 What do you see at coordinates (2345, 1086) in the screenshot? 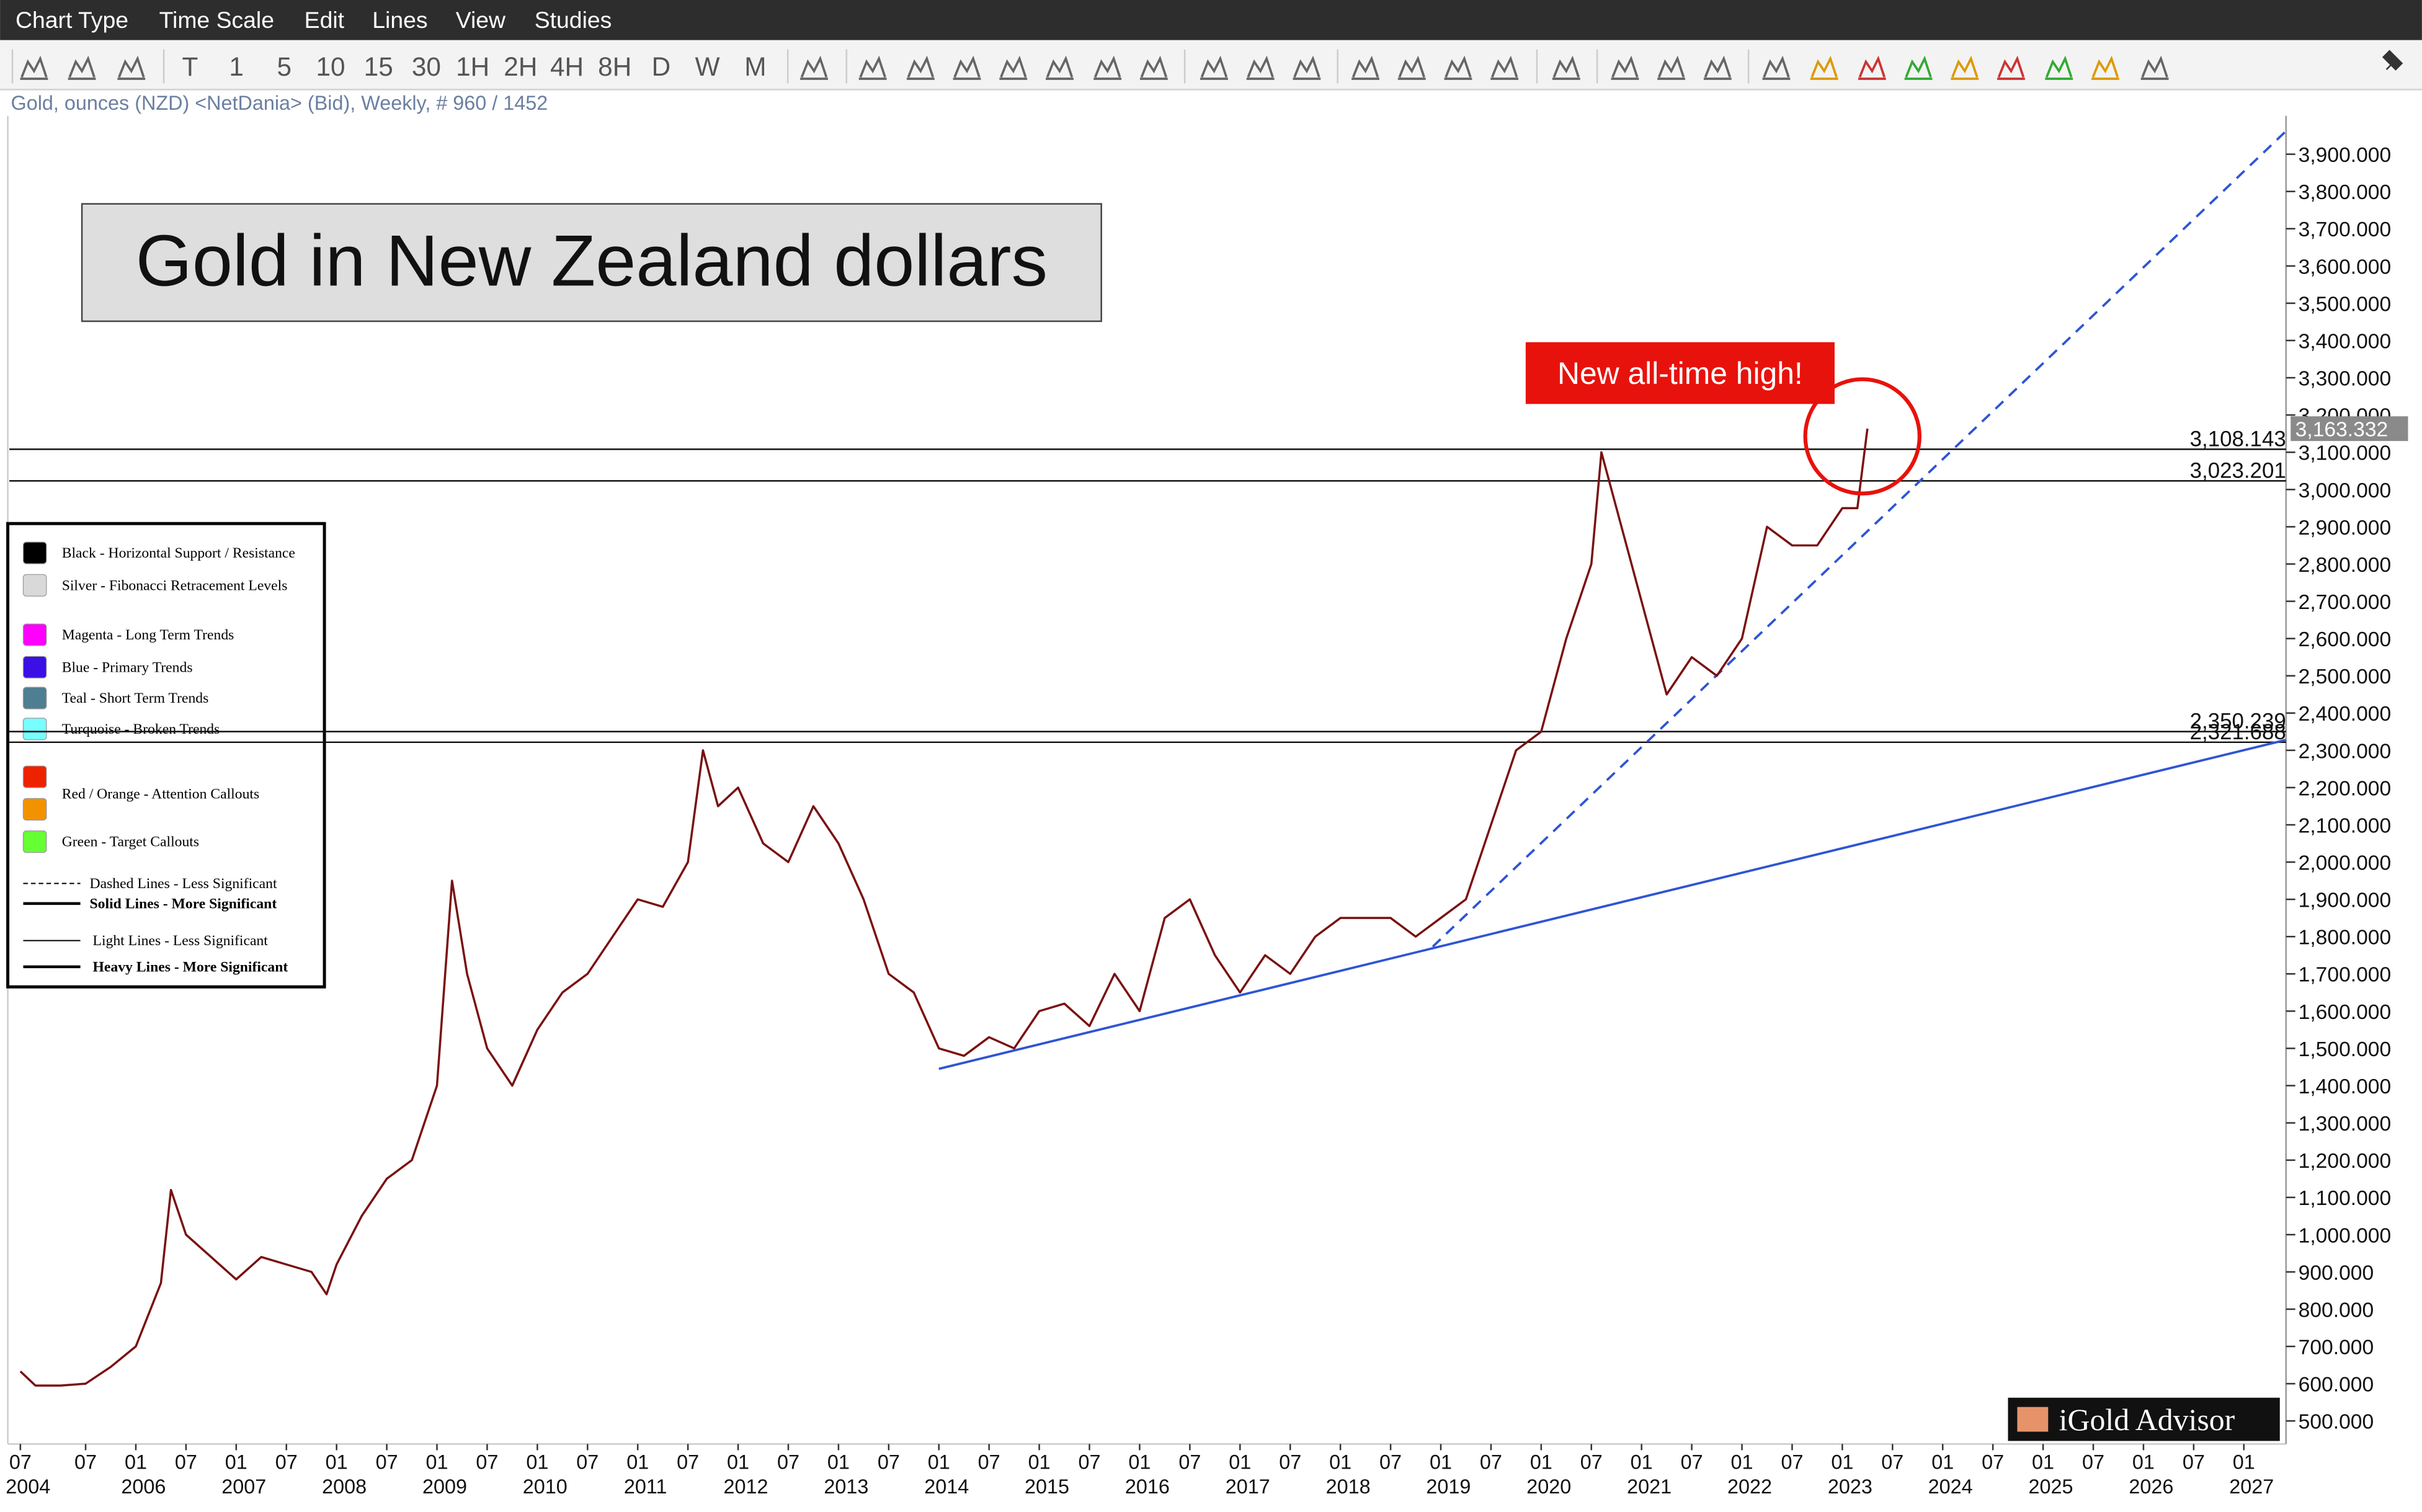
I see `y-tick-label: 1,400.000` at bounding box center [2345, 1086].